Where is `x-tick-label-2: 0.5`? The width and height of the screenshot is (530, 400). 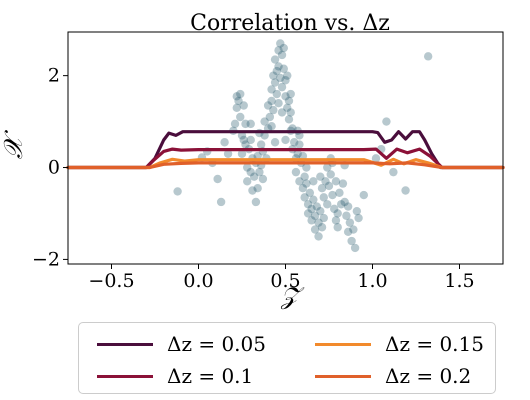
x-tick-label-2: 0.5 is located at coordinates (285, 281).